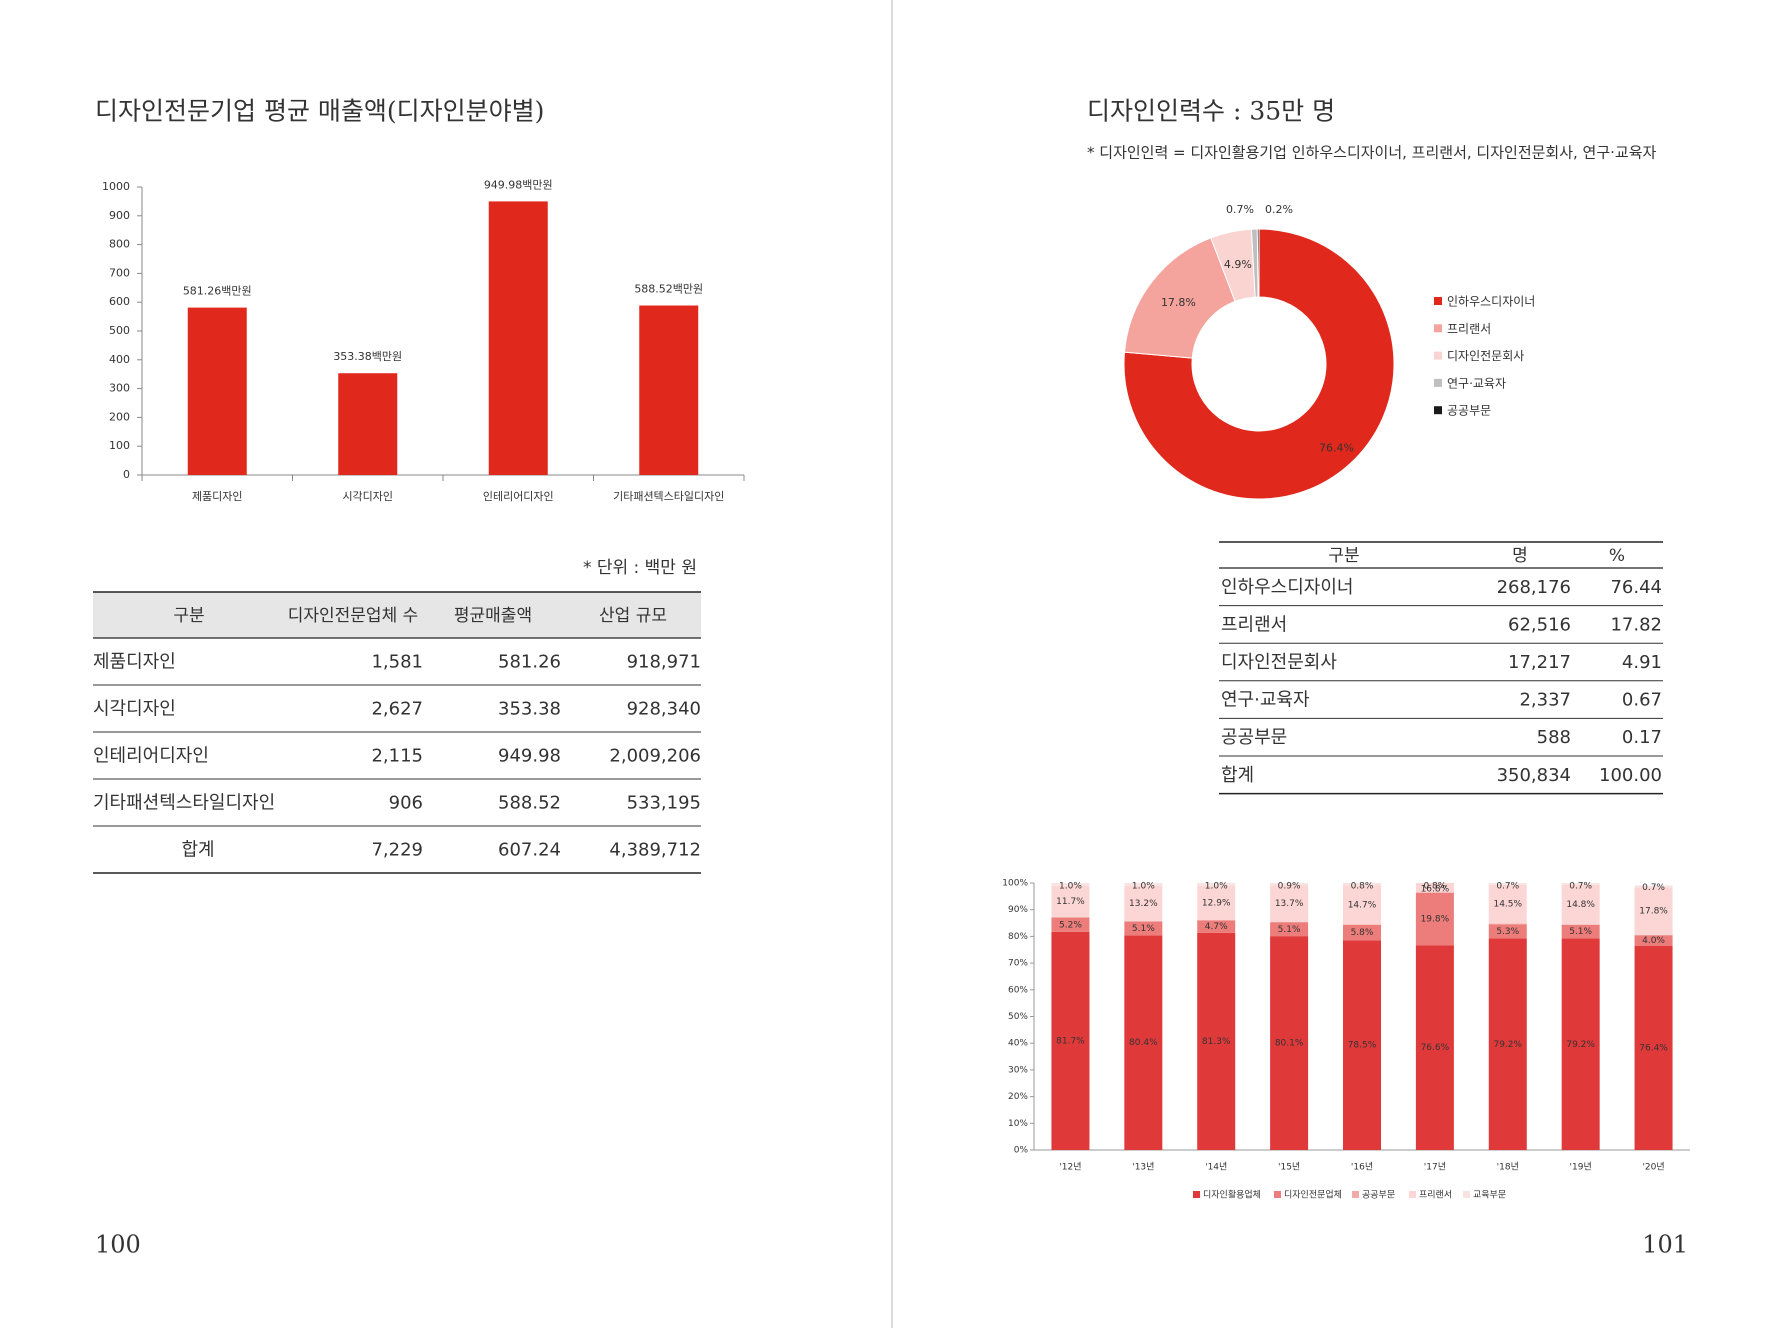 The height and width of the screenshot is (1328, 1772). What do you see at coordinates (1143, 904) in the screenshot?
I see `data-label: 13.2%` at bounding box center [1143, 904].